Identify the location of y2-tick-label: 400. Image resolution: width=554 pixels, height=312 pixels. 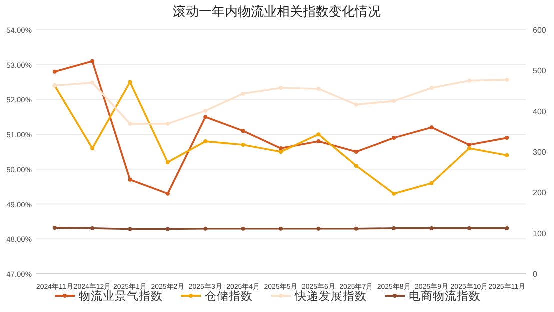
(540, 111).